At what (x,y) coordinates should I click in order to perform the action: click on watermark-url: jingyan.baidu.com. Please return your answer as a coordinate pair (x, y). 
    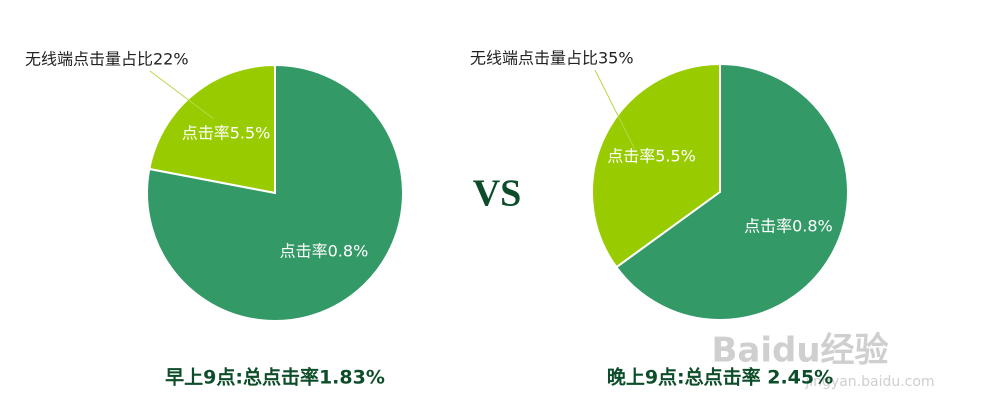
    Looking at the image, I should click on (869, 382).